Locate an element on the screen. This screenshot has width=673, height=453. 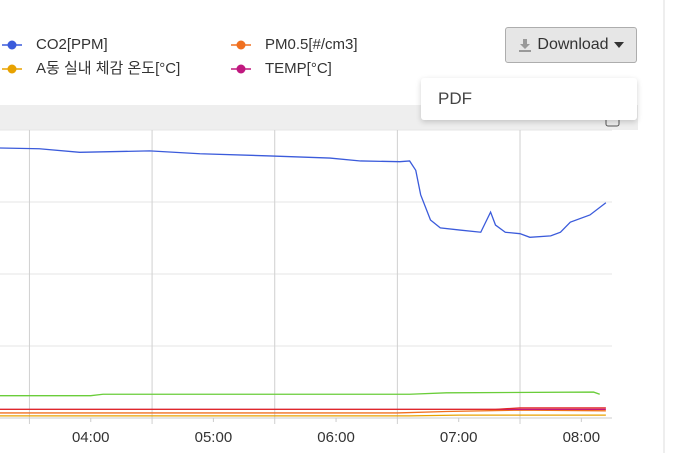
download-icon is located at coordinates (525, 45).